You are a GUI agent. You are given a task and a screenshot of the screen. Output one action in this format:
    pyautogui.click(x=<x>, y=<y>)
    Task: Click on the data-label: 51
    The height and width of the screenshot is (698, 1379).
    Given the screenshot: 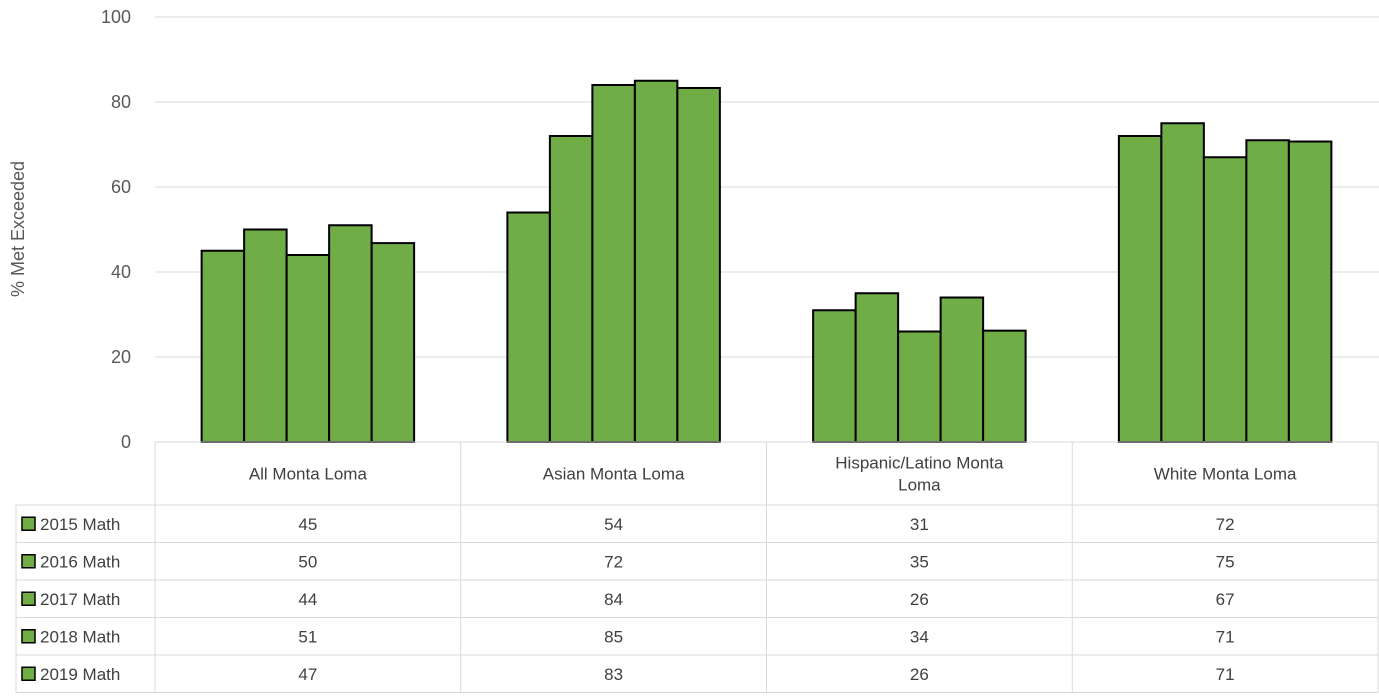 What is the action you would take?
    pyautogui.click(x=307, y=636)
    